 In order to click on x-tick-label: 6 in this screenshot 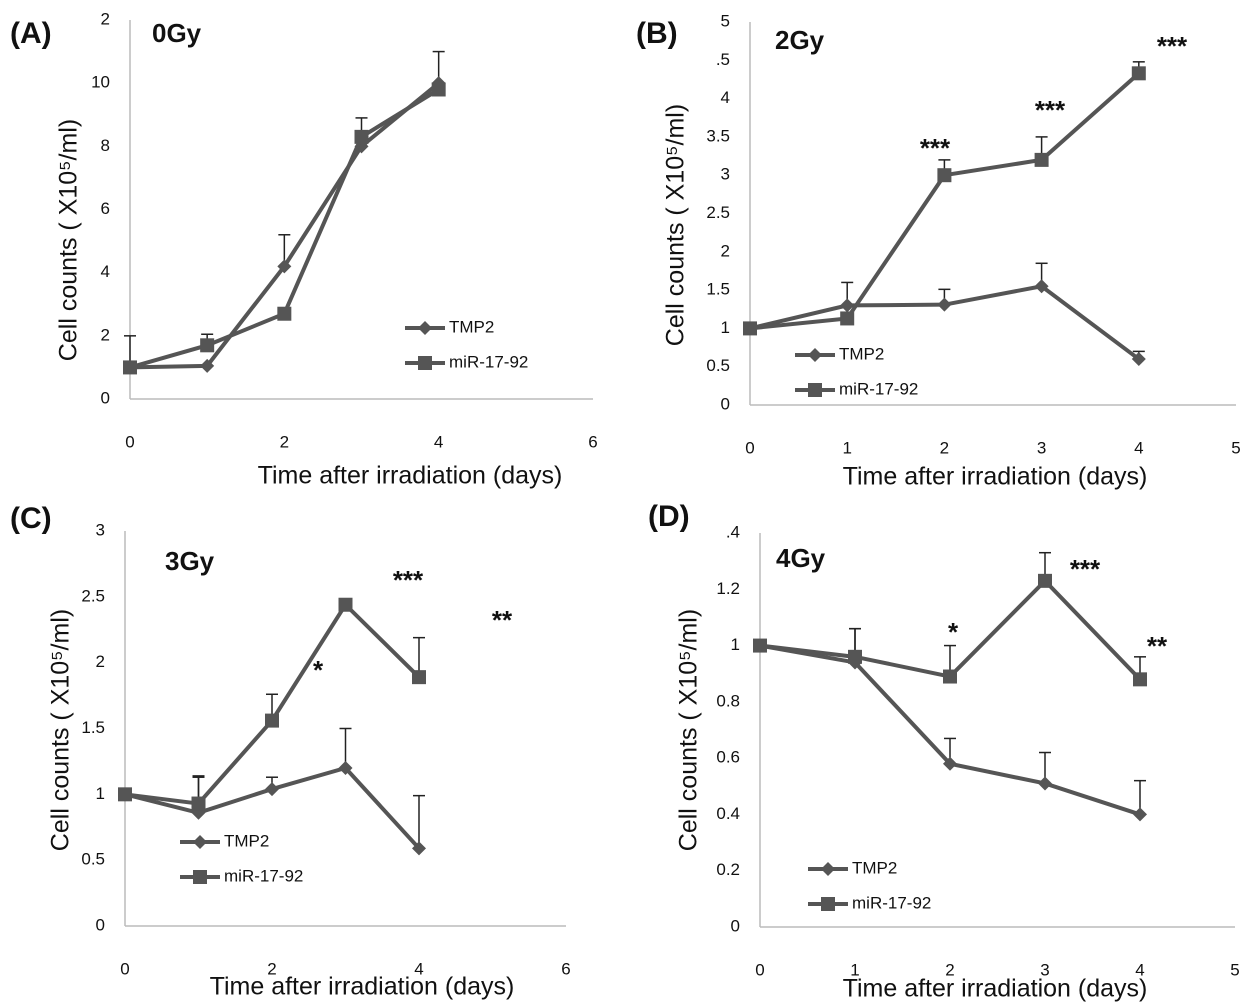, I will do `click(565, 968)`.